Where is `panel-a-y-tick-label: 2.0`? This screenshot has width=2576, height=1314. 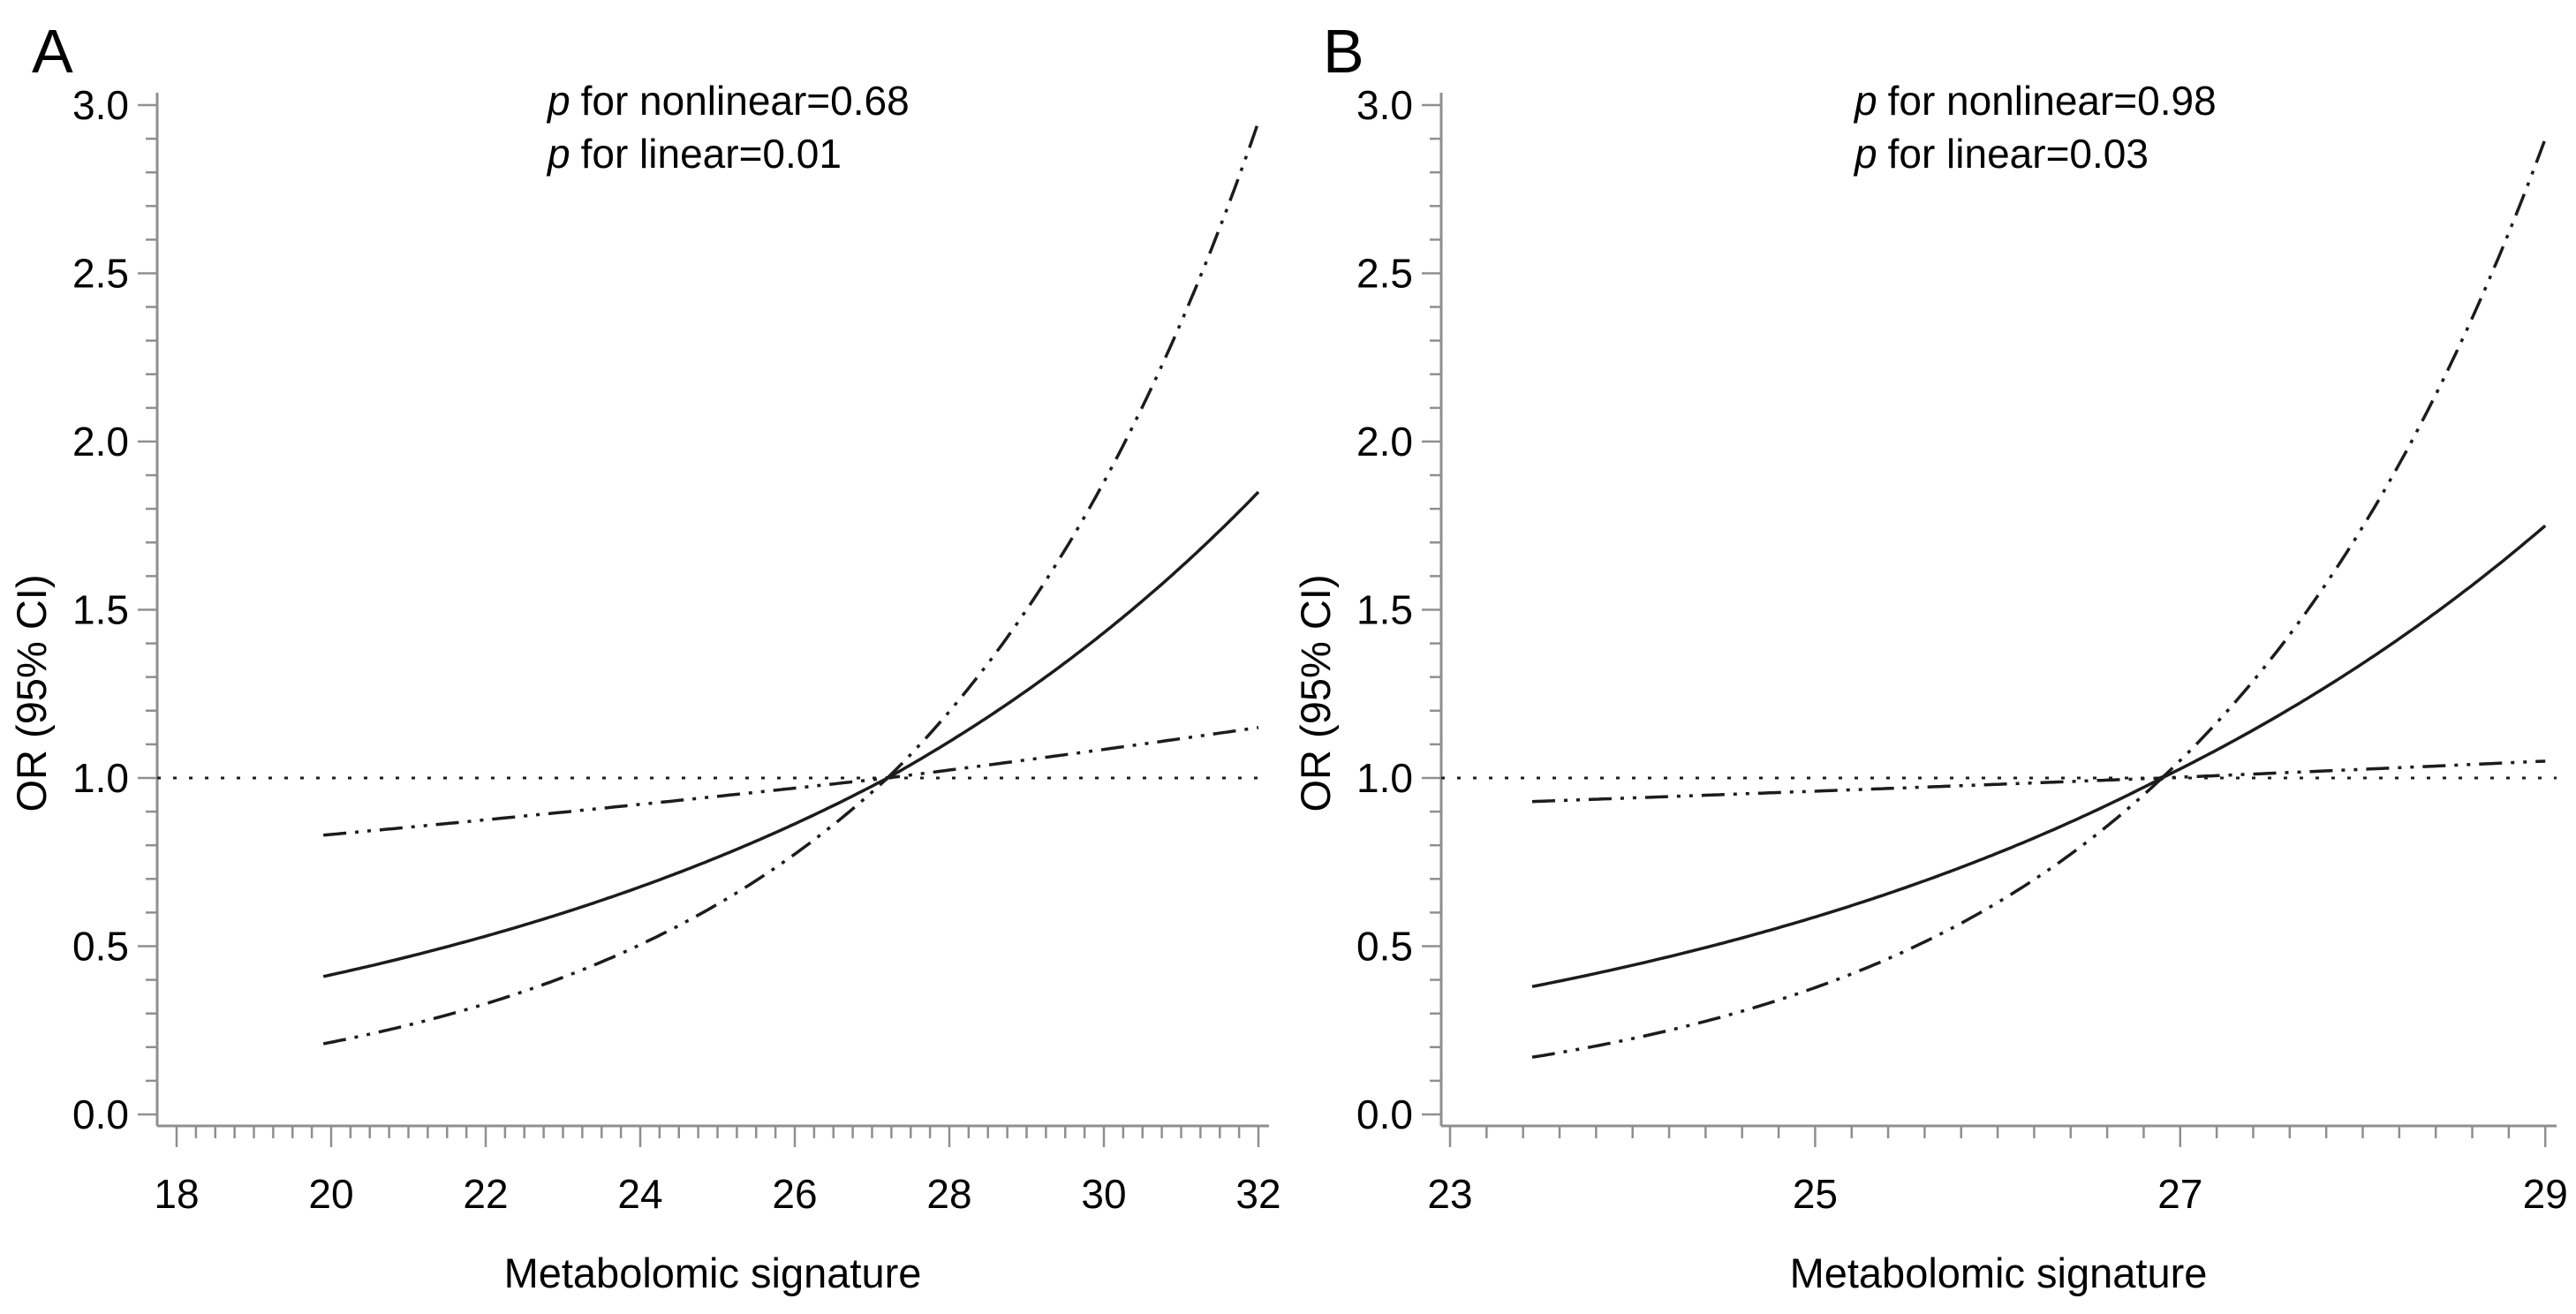
panel-a-y-tick-label: 2.0 is located at coordinates (100, 441).